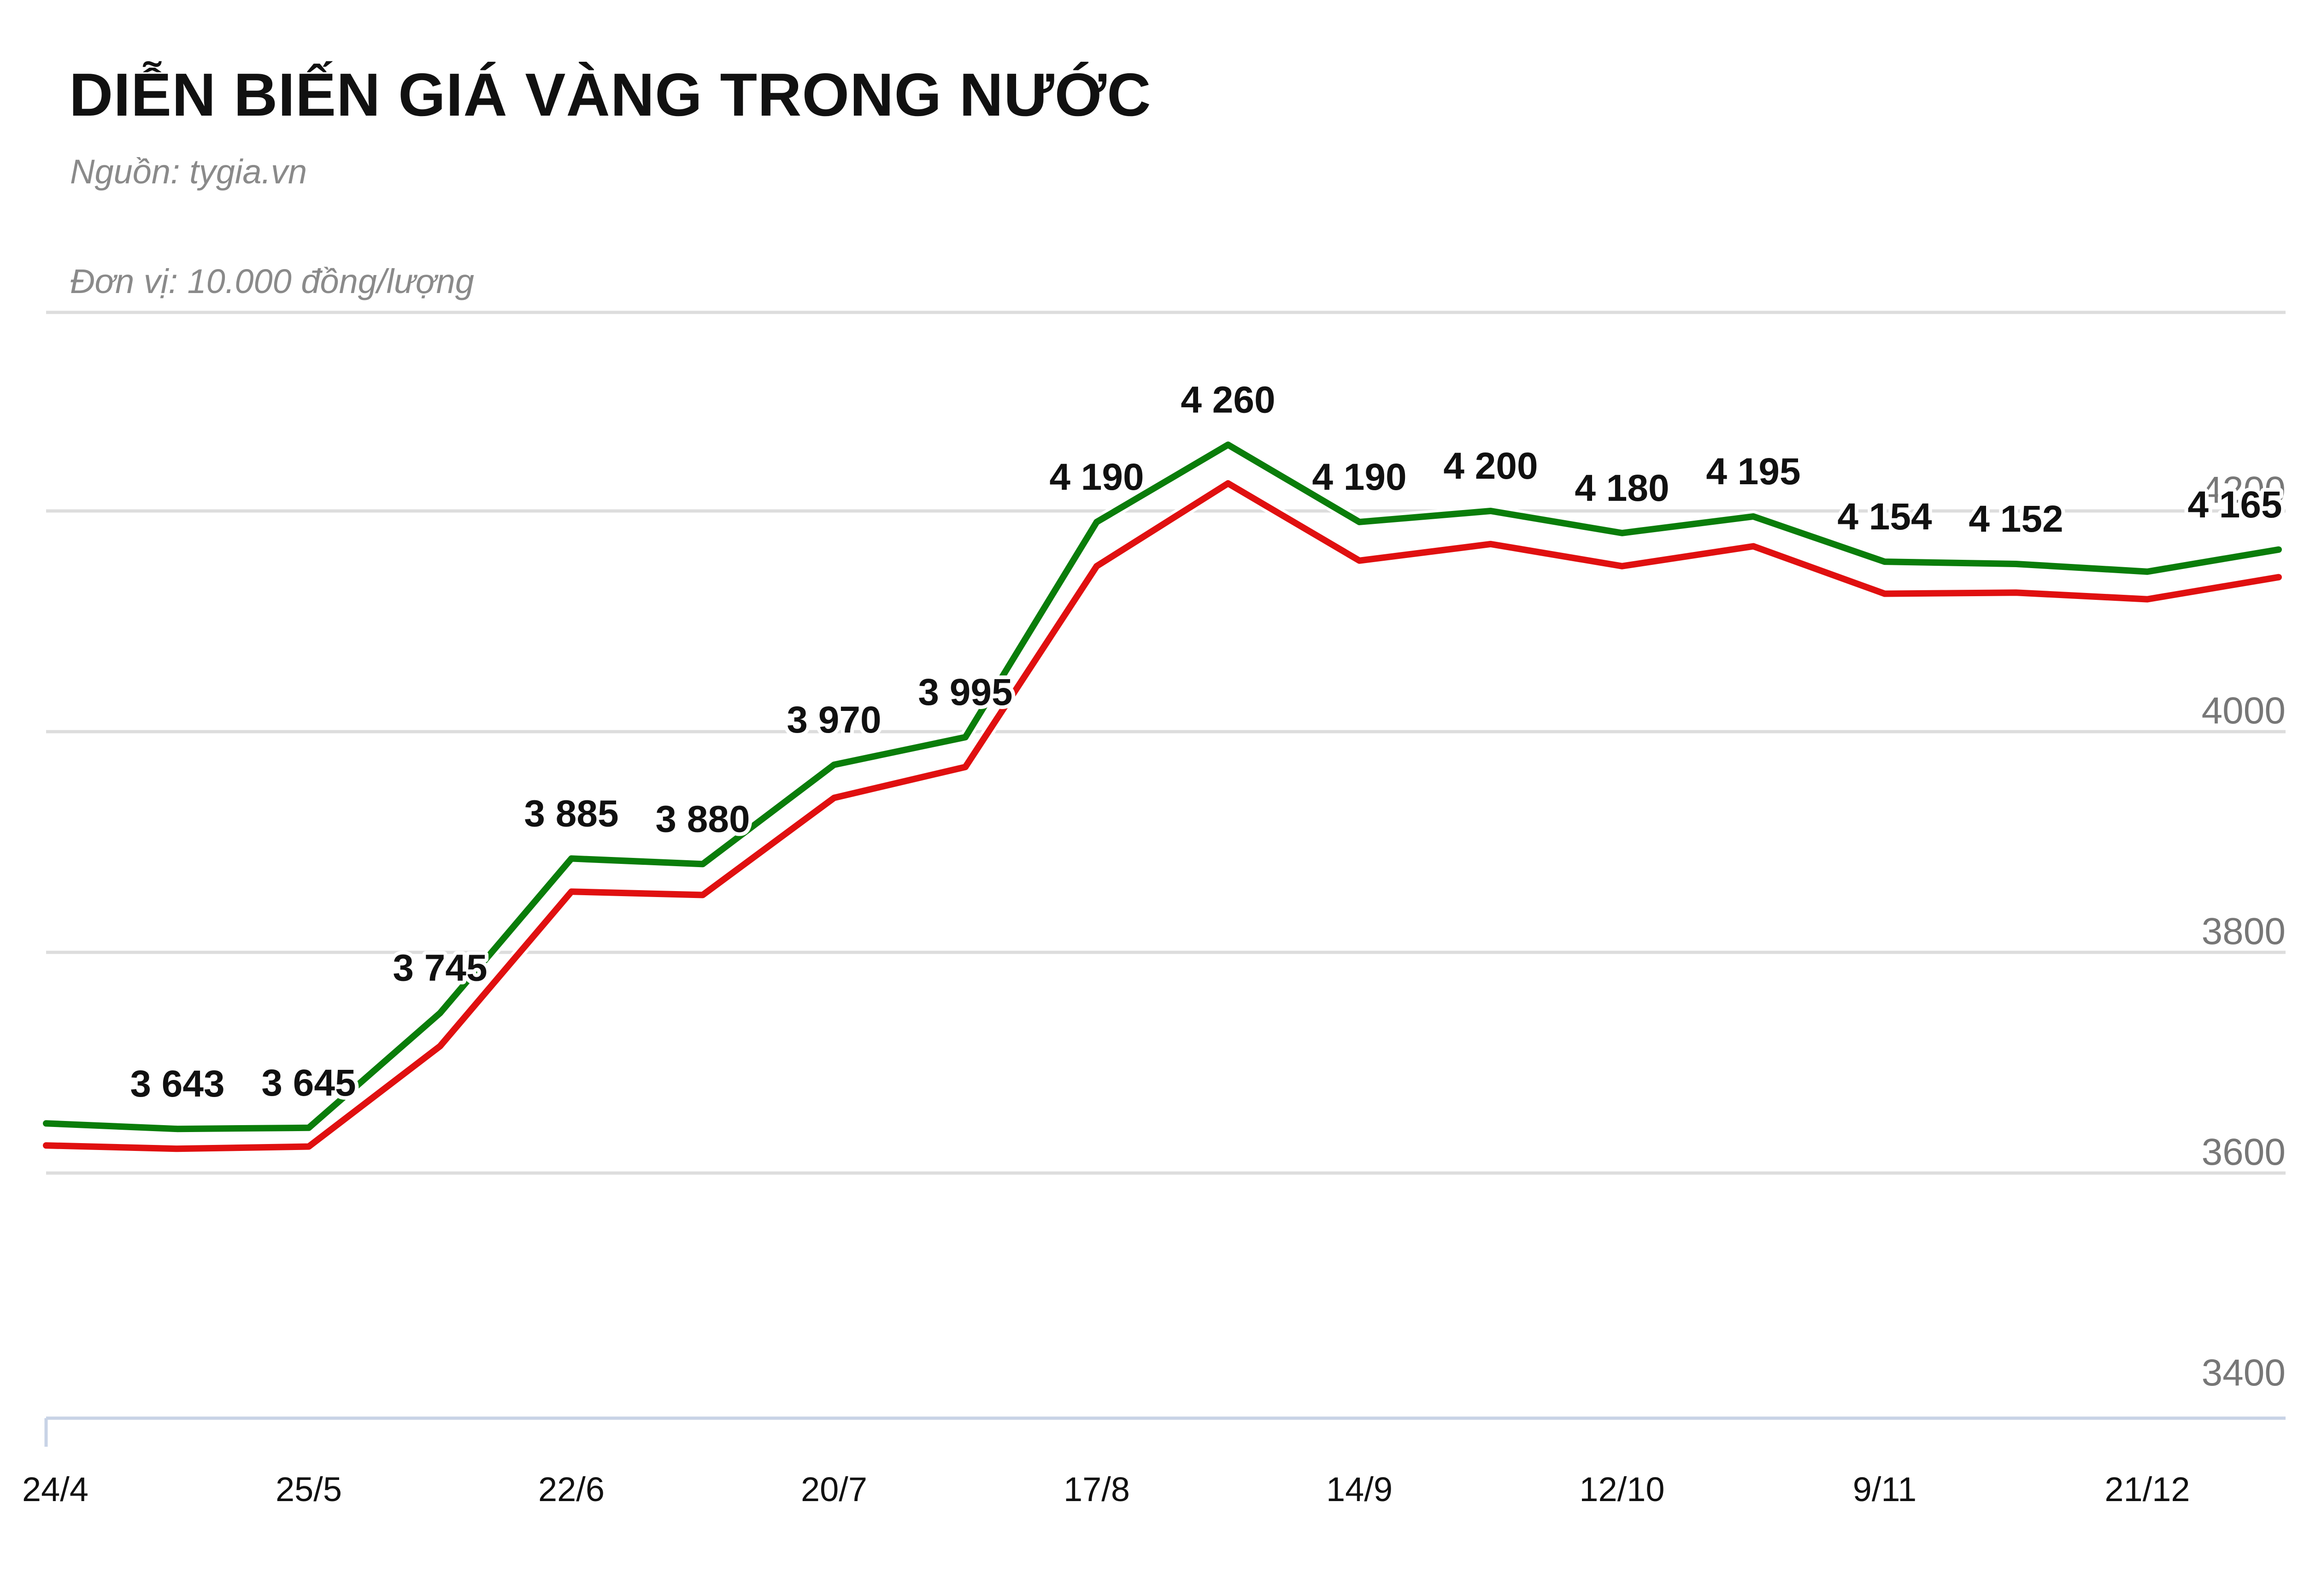  Describe the element at coordinates (309, 1489) in the screenshot. I see `x-tick-label: 25/5` at that location.